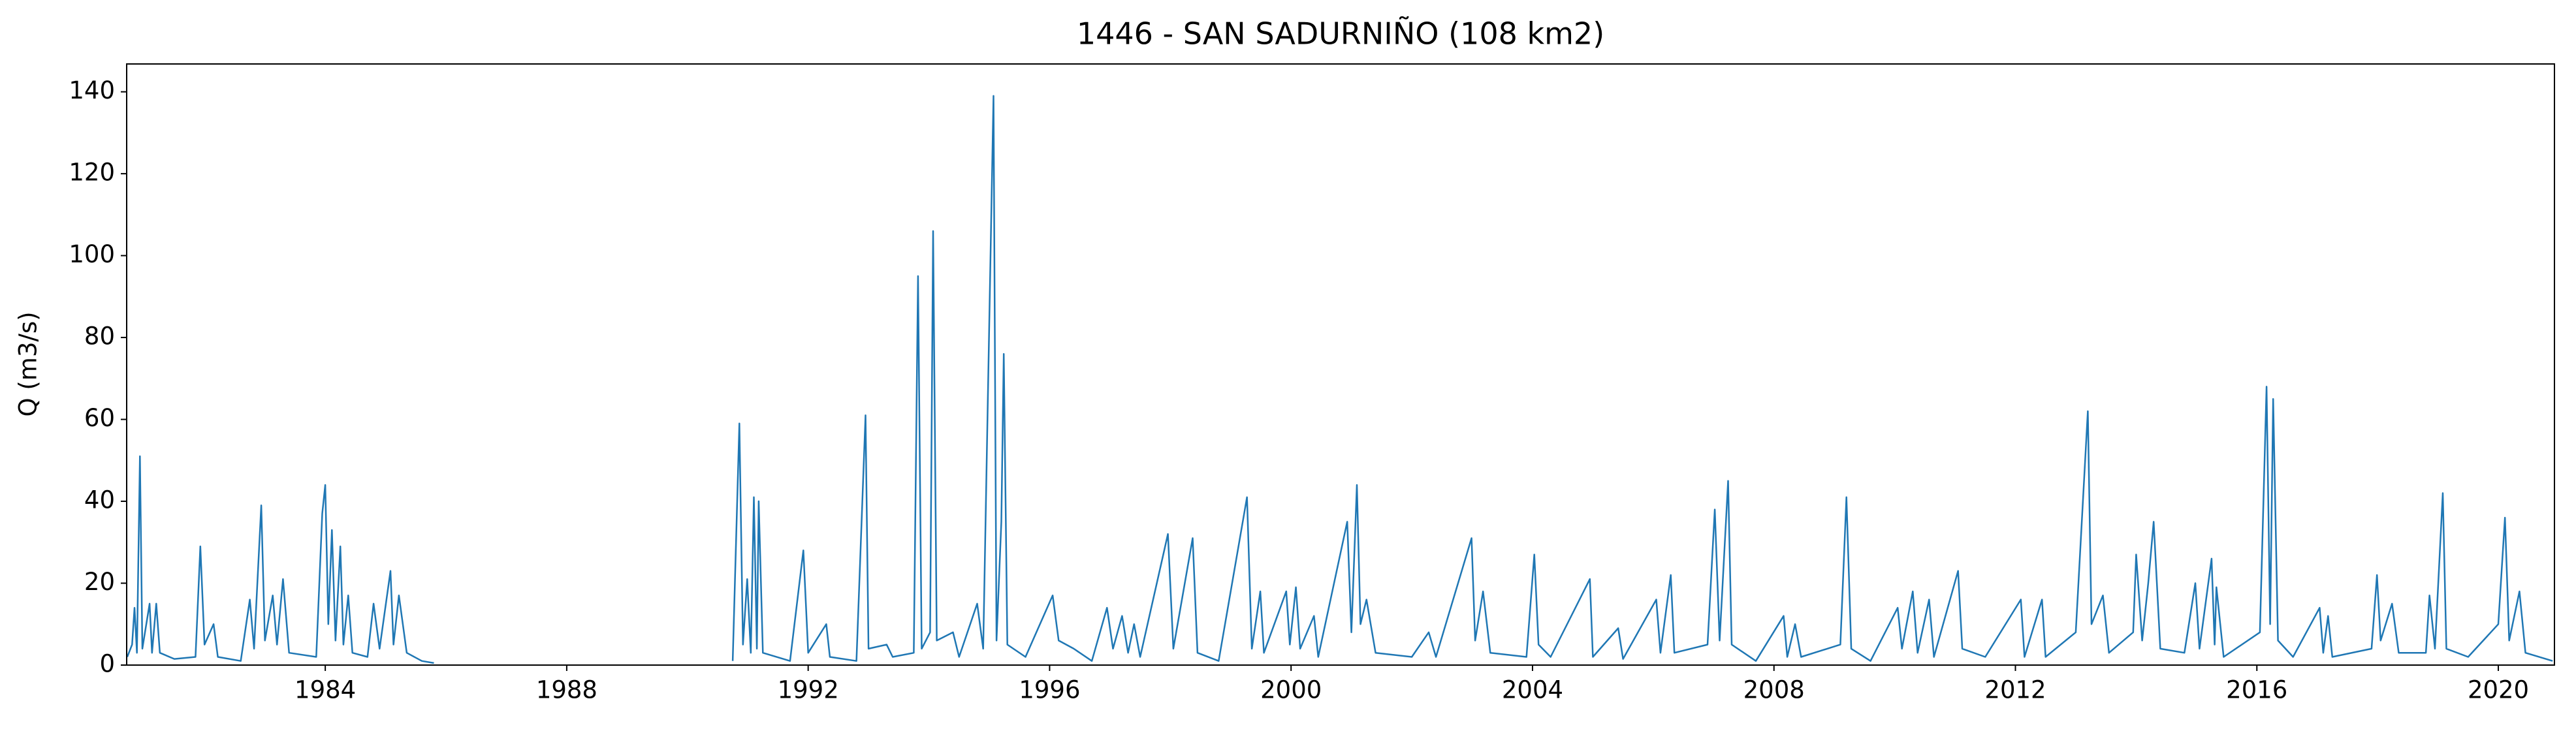  I want to click on x-tick-label: 1988, so click(567, 690).